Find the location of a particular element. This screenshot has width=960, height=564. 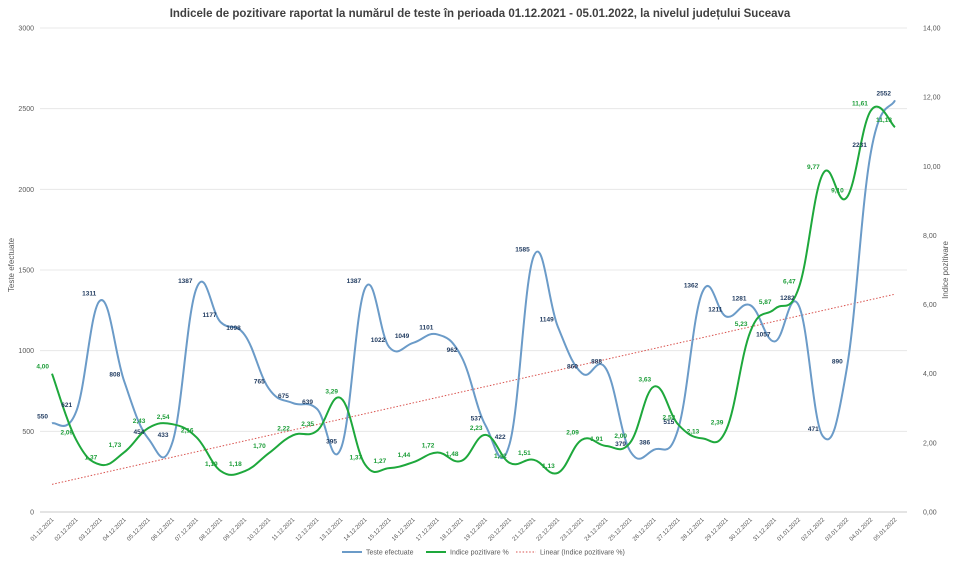

data-label-indice: 2,22 is located at coordinates (283, 428).